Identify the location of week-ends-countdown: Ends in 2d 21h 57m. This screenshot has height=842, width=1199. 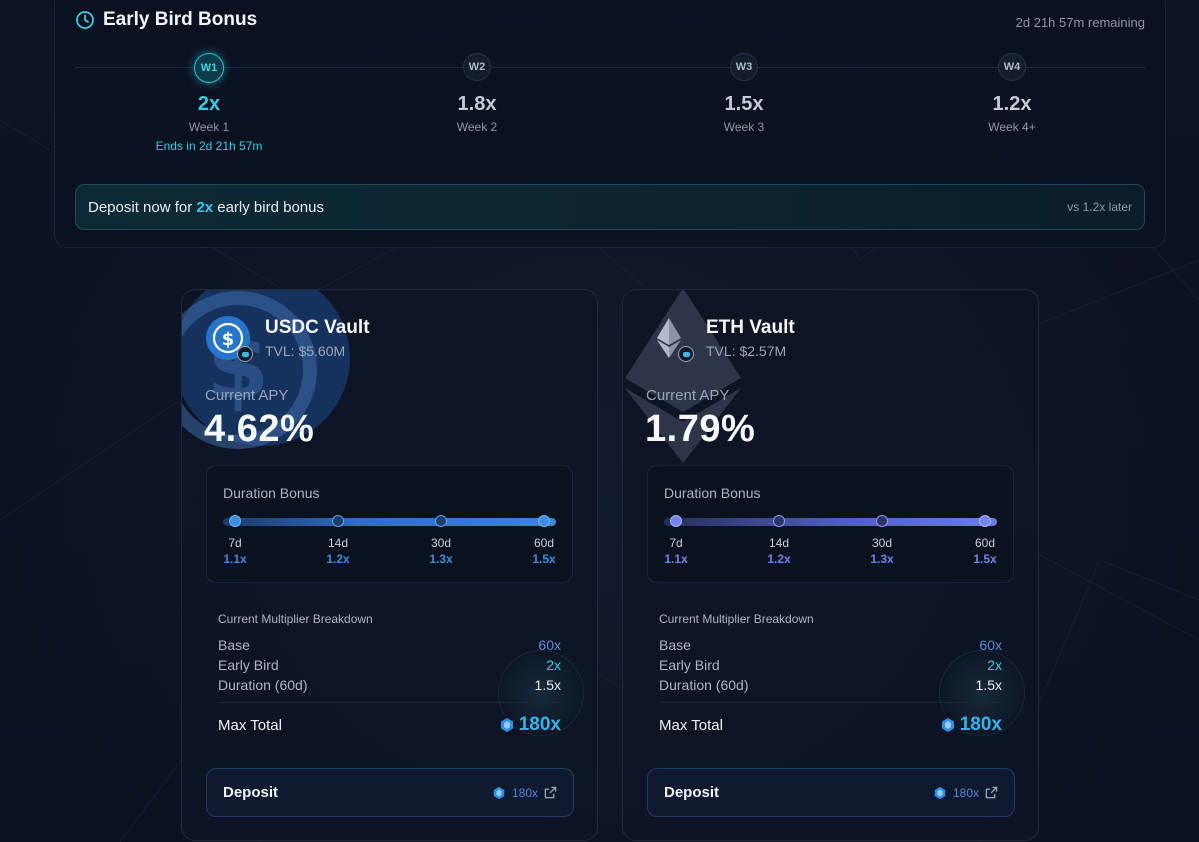
(209, 146).